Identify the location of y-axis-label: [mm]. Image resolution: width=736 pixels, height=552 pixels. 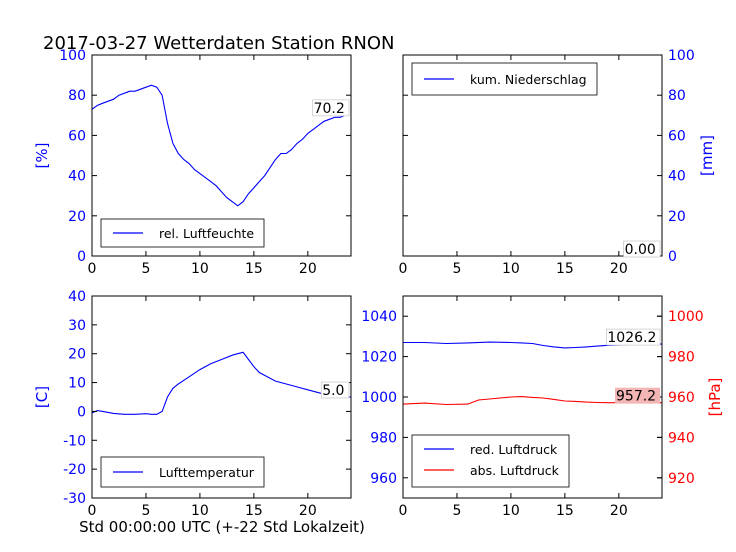
(707, 155).